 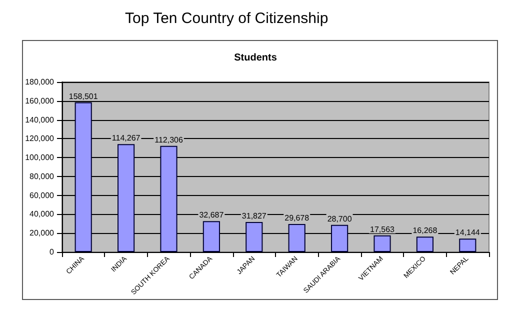 I want to click on y-tick-label: 80,000, so click(x=42, y=176).